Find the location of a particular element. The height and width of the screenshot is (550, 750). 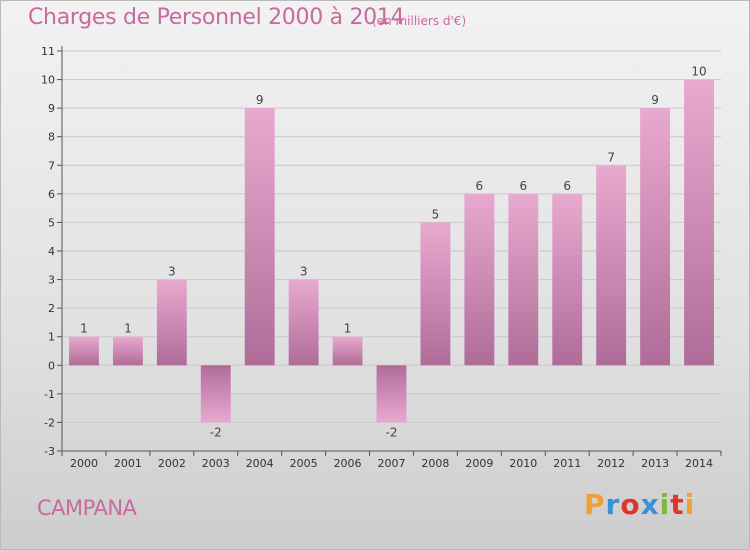

x-tick-label: 2001 is located at coordinates (128, 463).